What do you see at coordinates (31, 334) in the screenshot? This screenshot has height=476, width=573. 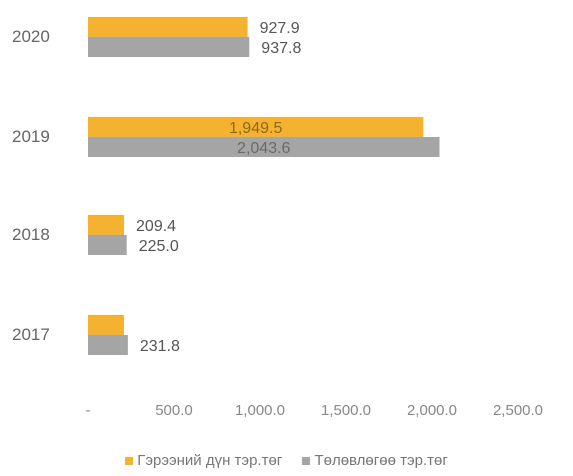 I see `category-label-2017: 2017` at bounding box center [31, 334].